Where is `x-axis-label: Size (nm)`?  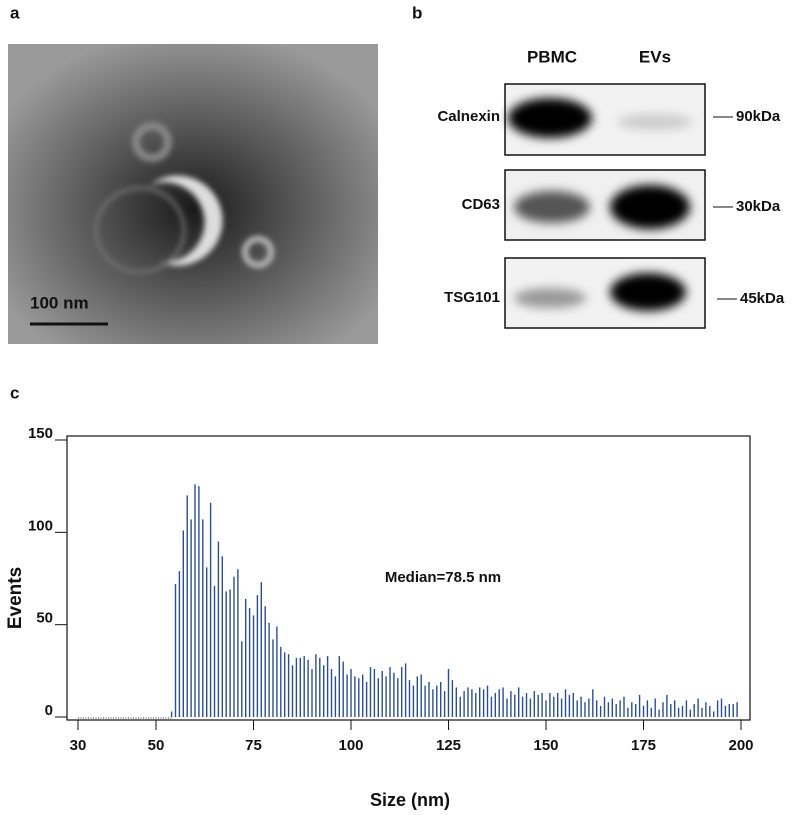
x-axis-label: Size (nm) is located at coordinates (410, 800).